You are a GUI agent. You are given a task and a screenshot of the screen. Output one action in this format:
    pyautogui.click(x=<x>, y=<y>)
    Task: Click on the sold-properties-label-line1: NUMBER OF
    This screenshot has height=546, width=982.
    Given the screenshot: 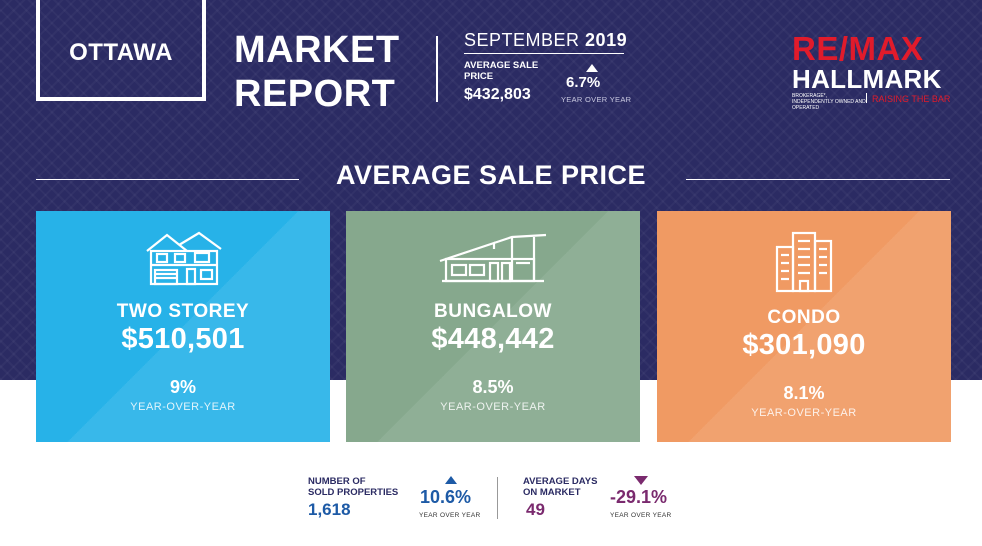 What is the action you would take?
    pyautogui.click(x=337, y=481)
    